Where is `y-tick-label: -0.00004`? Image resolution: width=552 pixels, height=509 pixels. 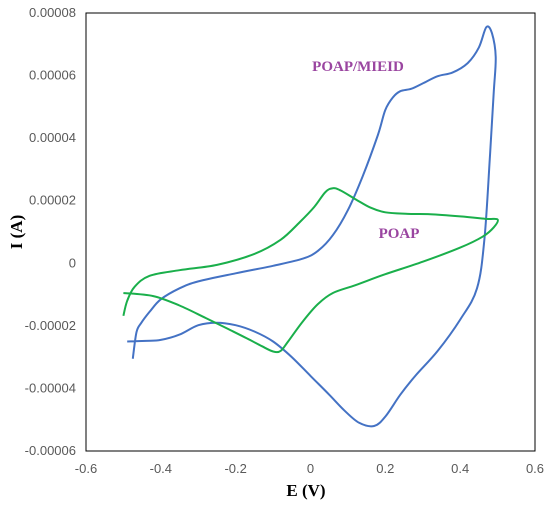 y-tick-label: -0.00004 is located at coordinates (50, 387).